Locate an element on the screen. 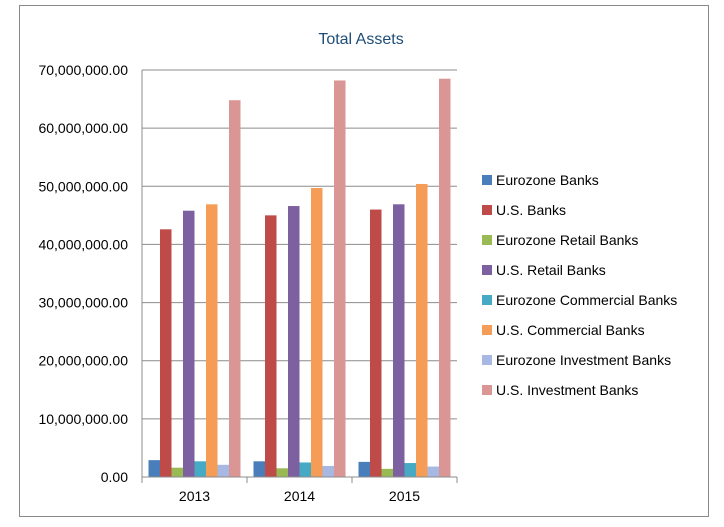 The image size is (724, 527). legend-label: U.S. Investment Banks is located at coordinates (567, 390).